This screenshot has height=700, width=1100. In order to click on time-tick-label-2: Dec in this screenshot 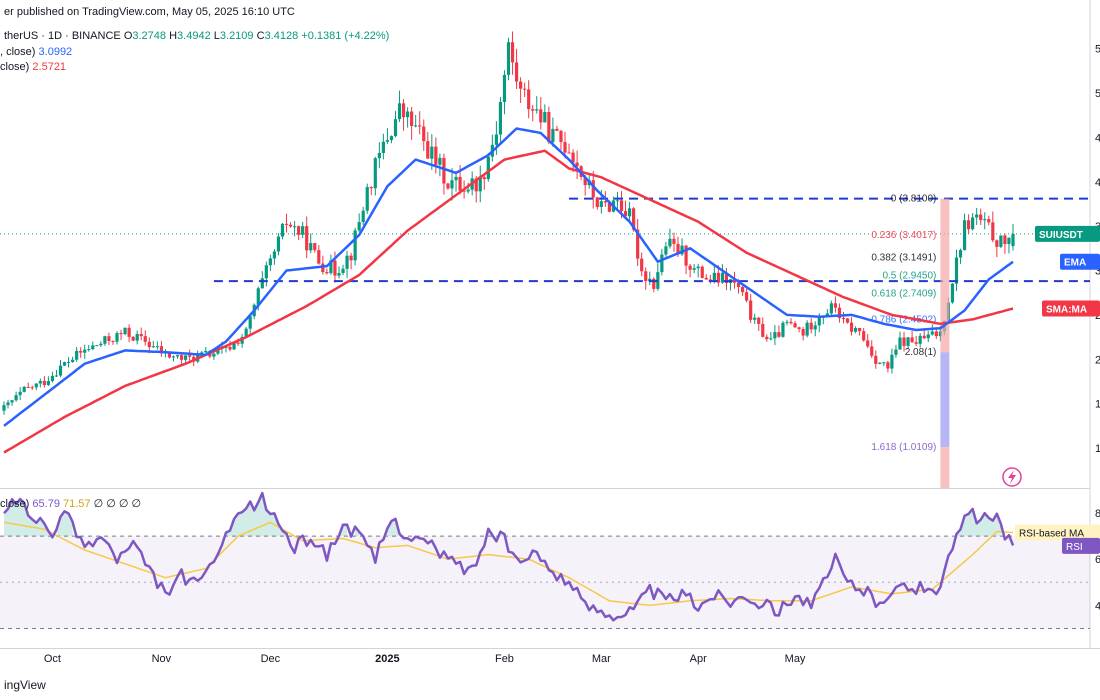, I will do `click(271, 659)`.